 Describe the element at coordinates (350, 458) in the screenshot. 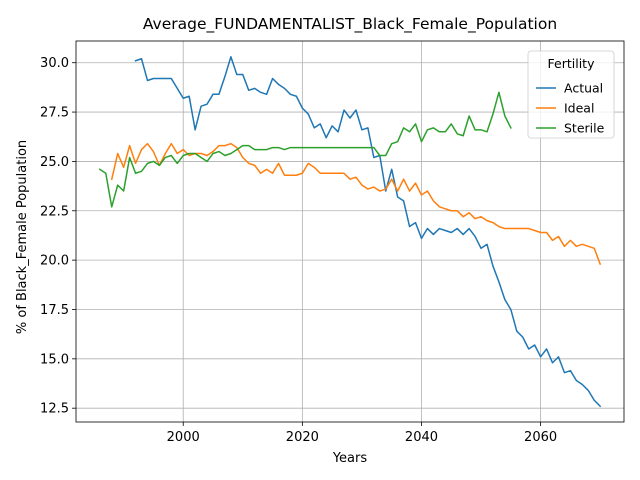

I see `x-axis-label: Years` at that location.